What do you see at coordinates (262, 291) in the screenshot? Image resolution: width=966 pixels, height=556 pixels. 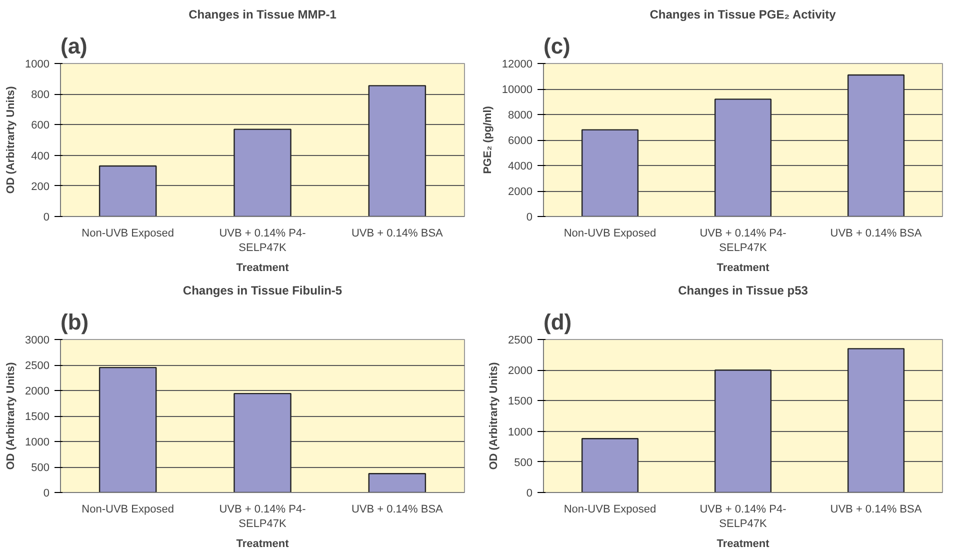 I see `chart-title: Changes in Tissue Fibulin-5` at bounding box center [262, 291].